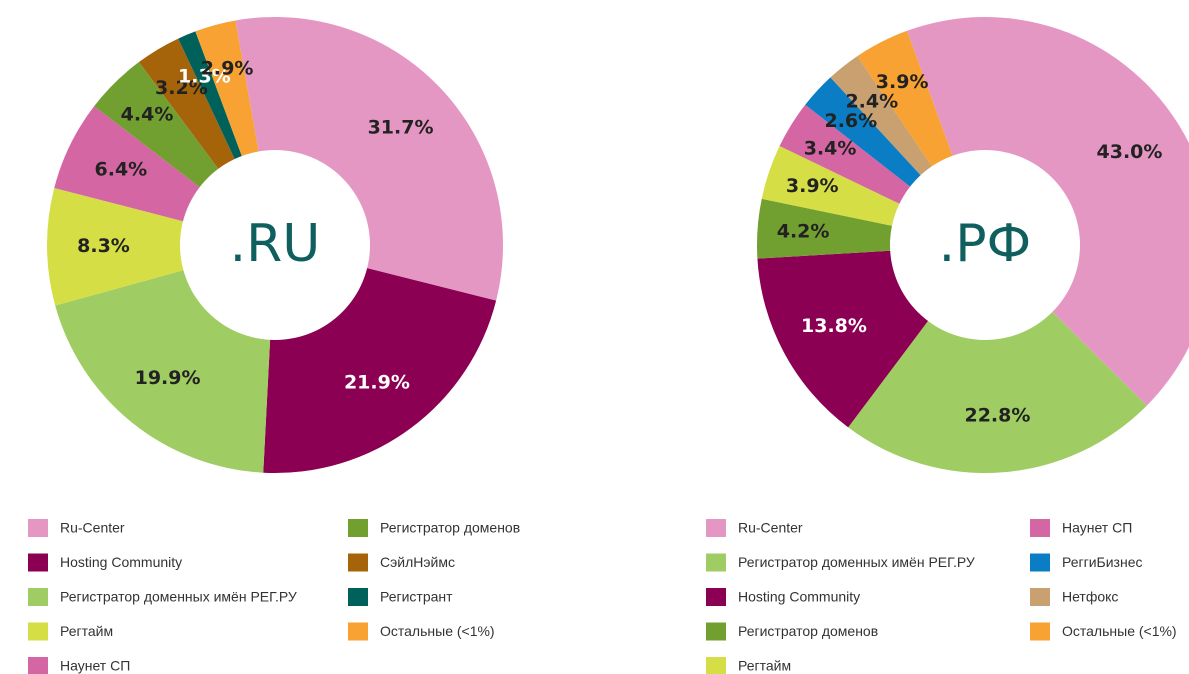  What do you see at coordinates (401, 128) in the screenshot?
I see `data-label: 31.7%` at bounding box center [401, 128].